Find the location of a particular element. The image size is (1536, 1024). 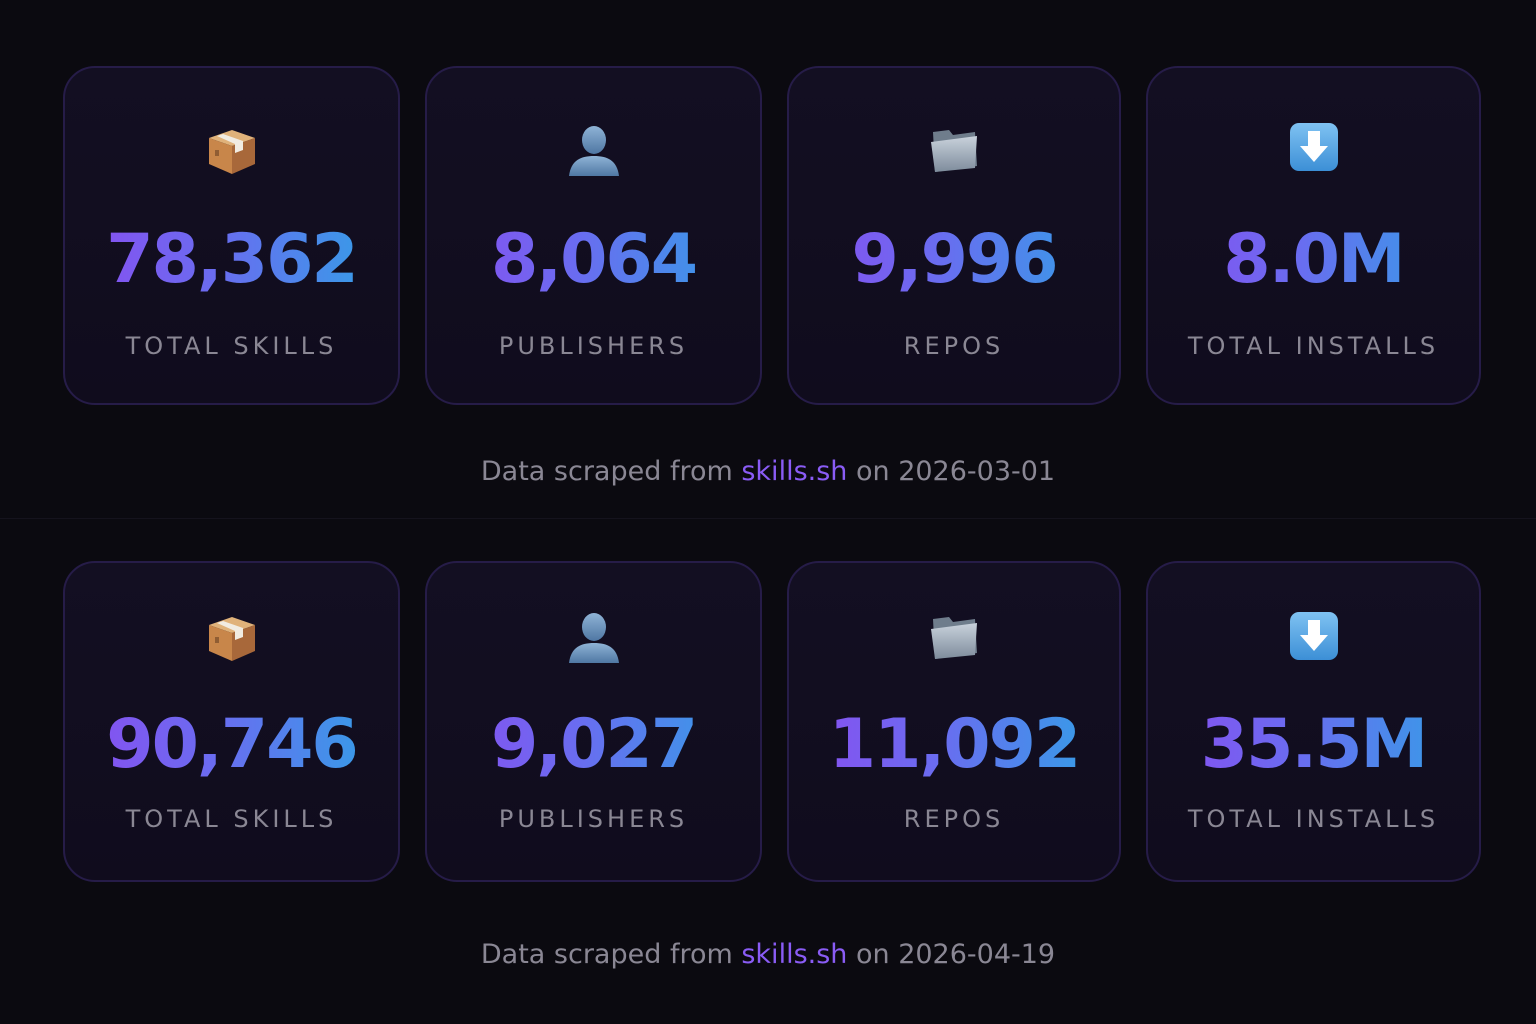

stat-card-total-skills: 90,746 TOTAL SKILLS is located at coordinates (231, 721).